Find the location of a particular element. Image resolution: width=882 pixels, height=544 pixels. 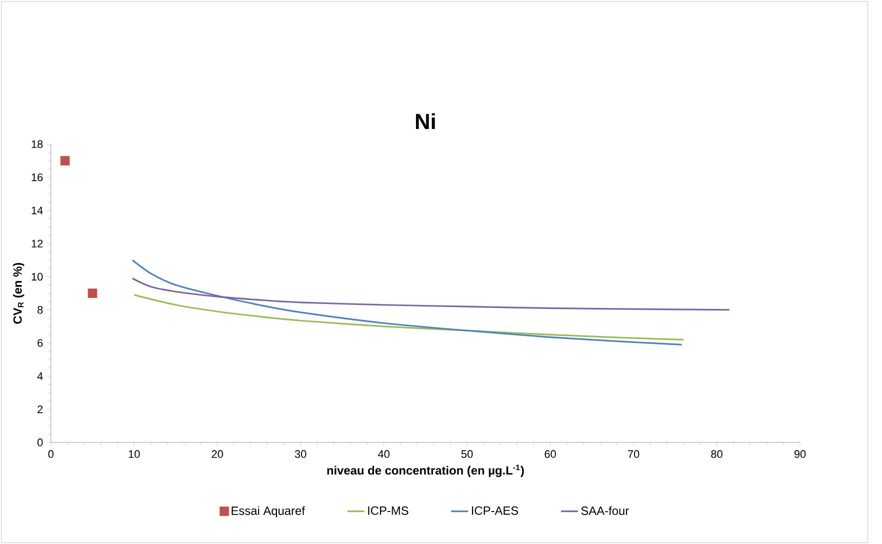

legend-label: ICP-MS is located at coordinates (388, 510).